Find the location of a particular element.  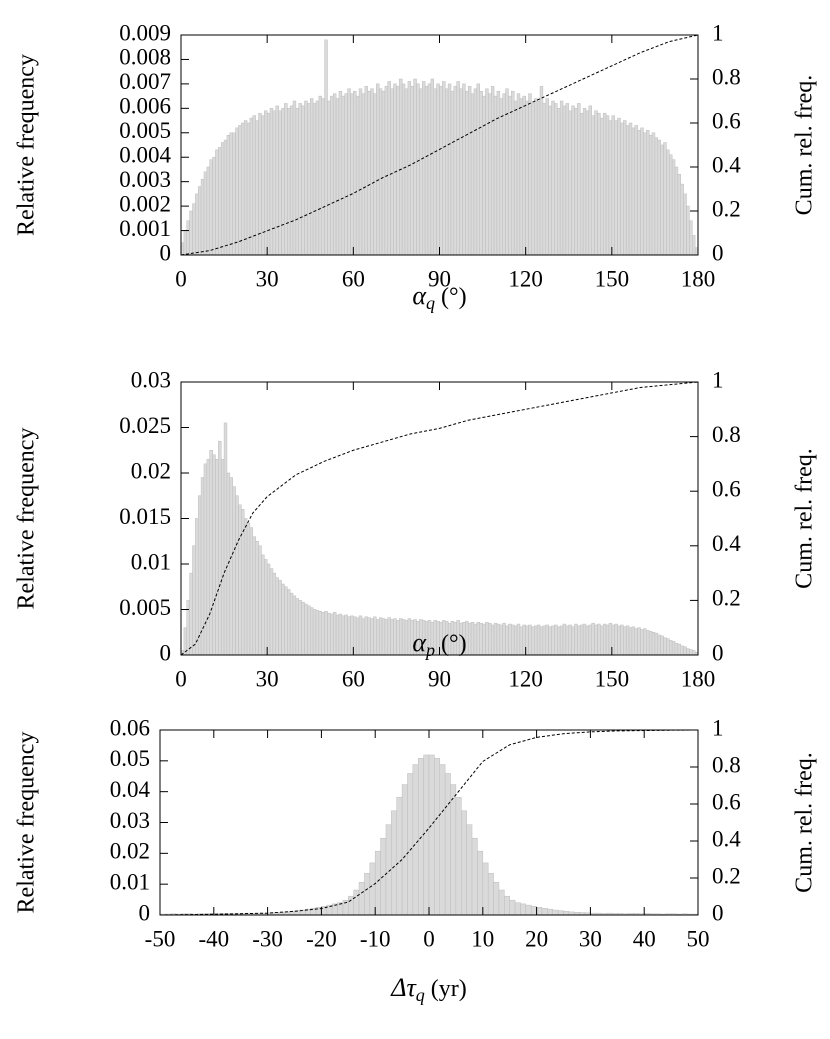

x-label-symbol: Δτ is located at coordinates (403, 987).